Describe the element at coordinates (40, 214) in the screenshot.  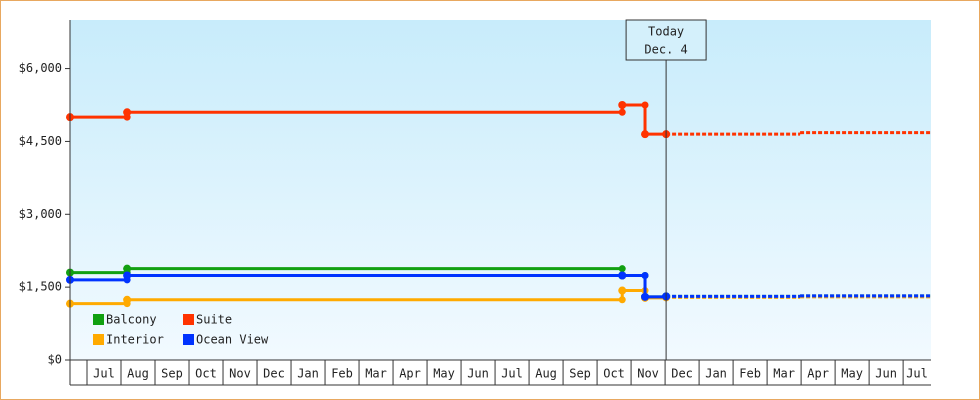
I see `y-tick-label: $3,000` at that location.